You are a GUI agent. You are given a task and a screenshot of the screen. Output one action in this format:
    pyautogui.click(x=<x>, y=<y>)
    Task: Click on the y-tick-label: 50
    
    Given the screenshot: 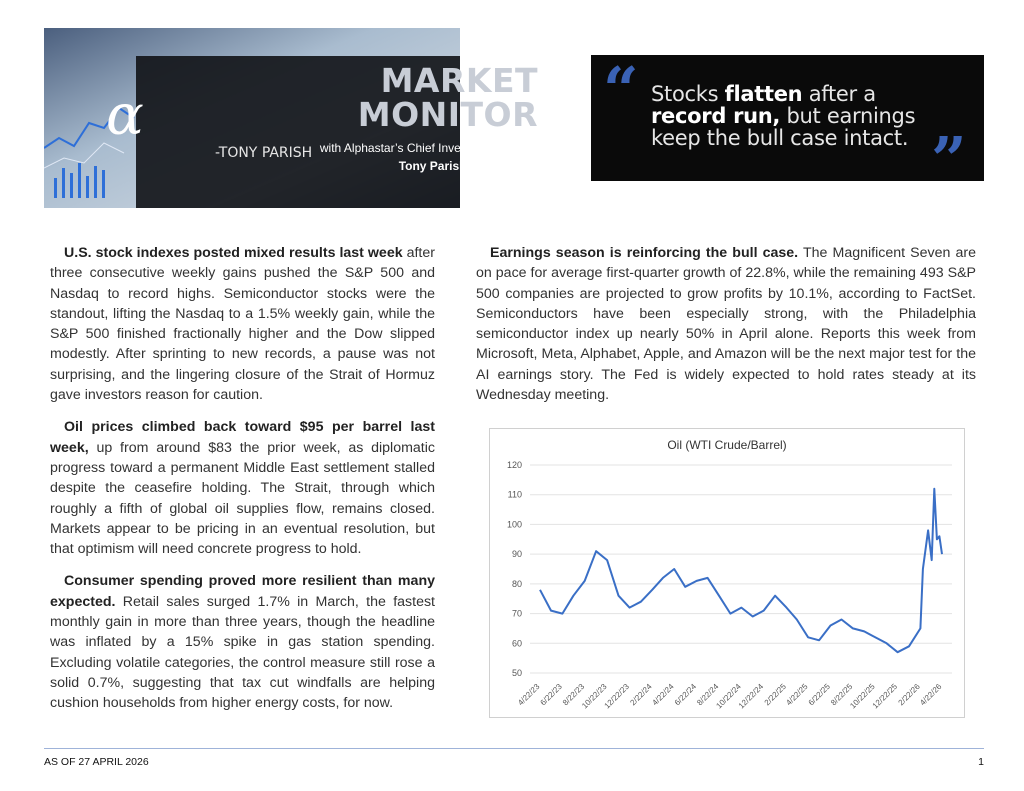 What is the action you would take?
    pyautogui.click(x=517, y=673)
    